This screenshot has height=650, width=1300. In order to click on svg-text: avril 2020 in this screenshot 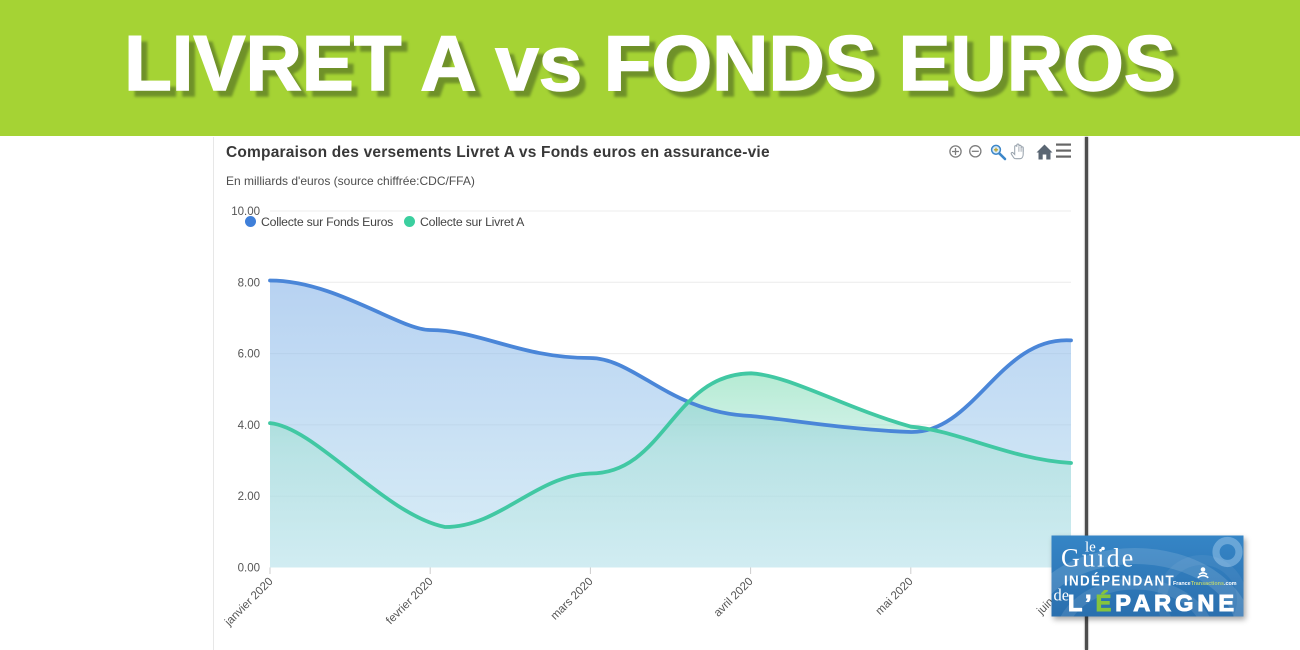, I will do `click(734, 598)`.